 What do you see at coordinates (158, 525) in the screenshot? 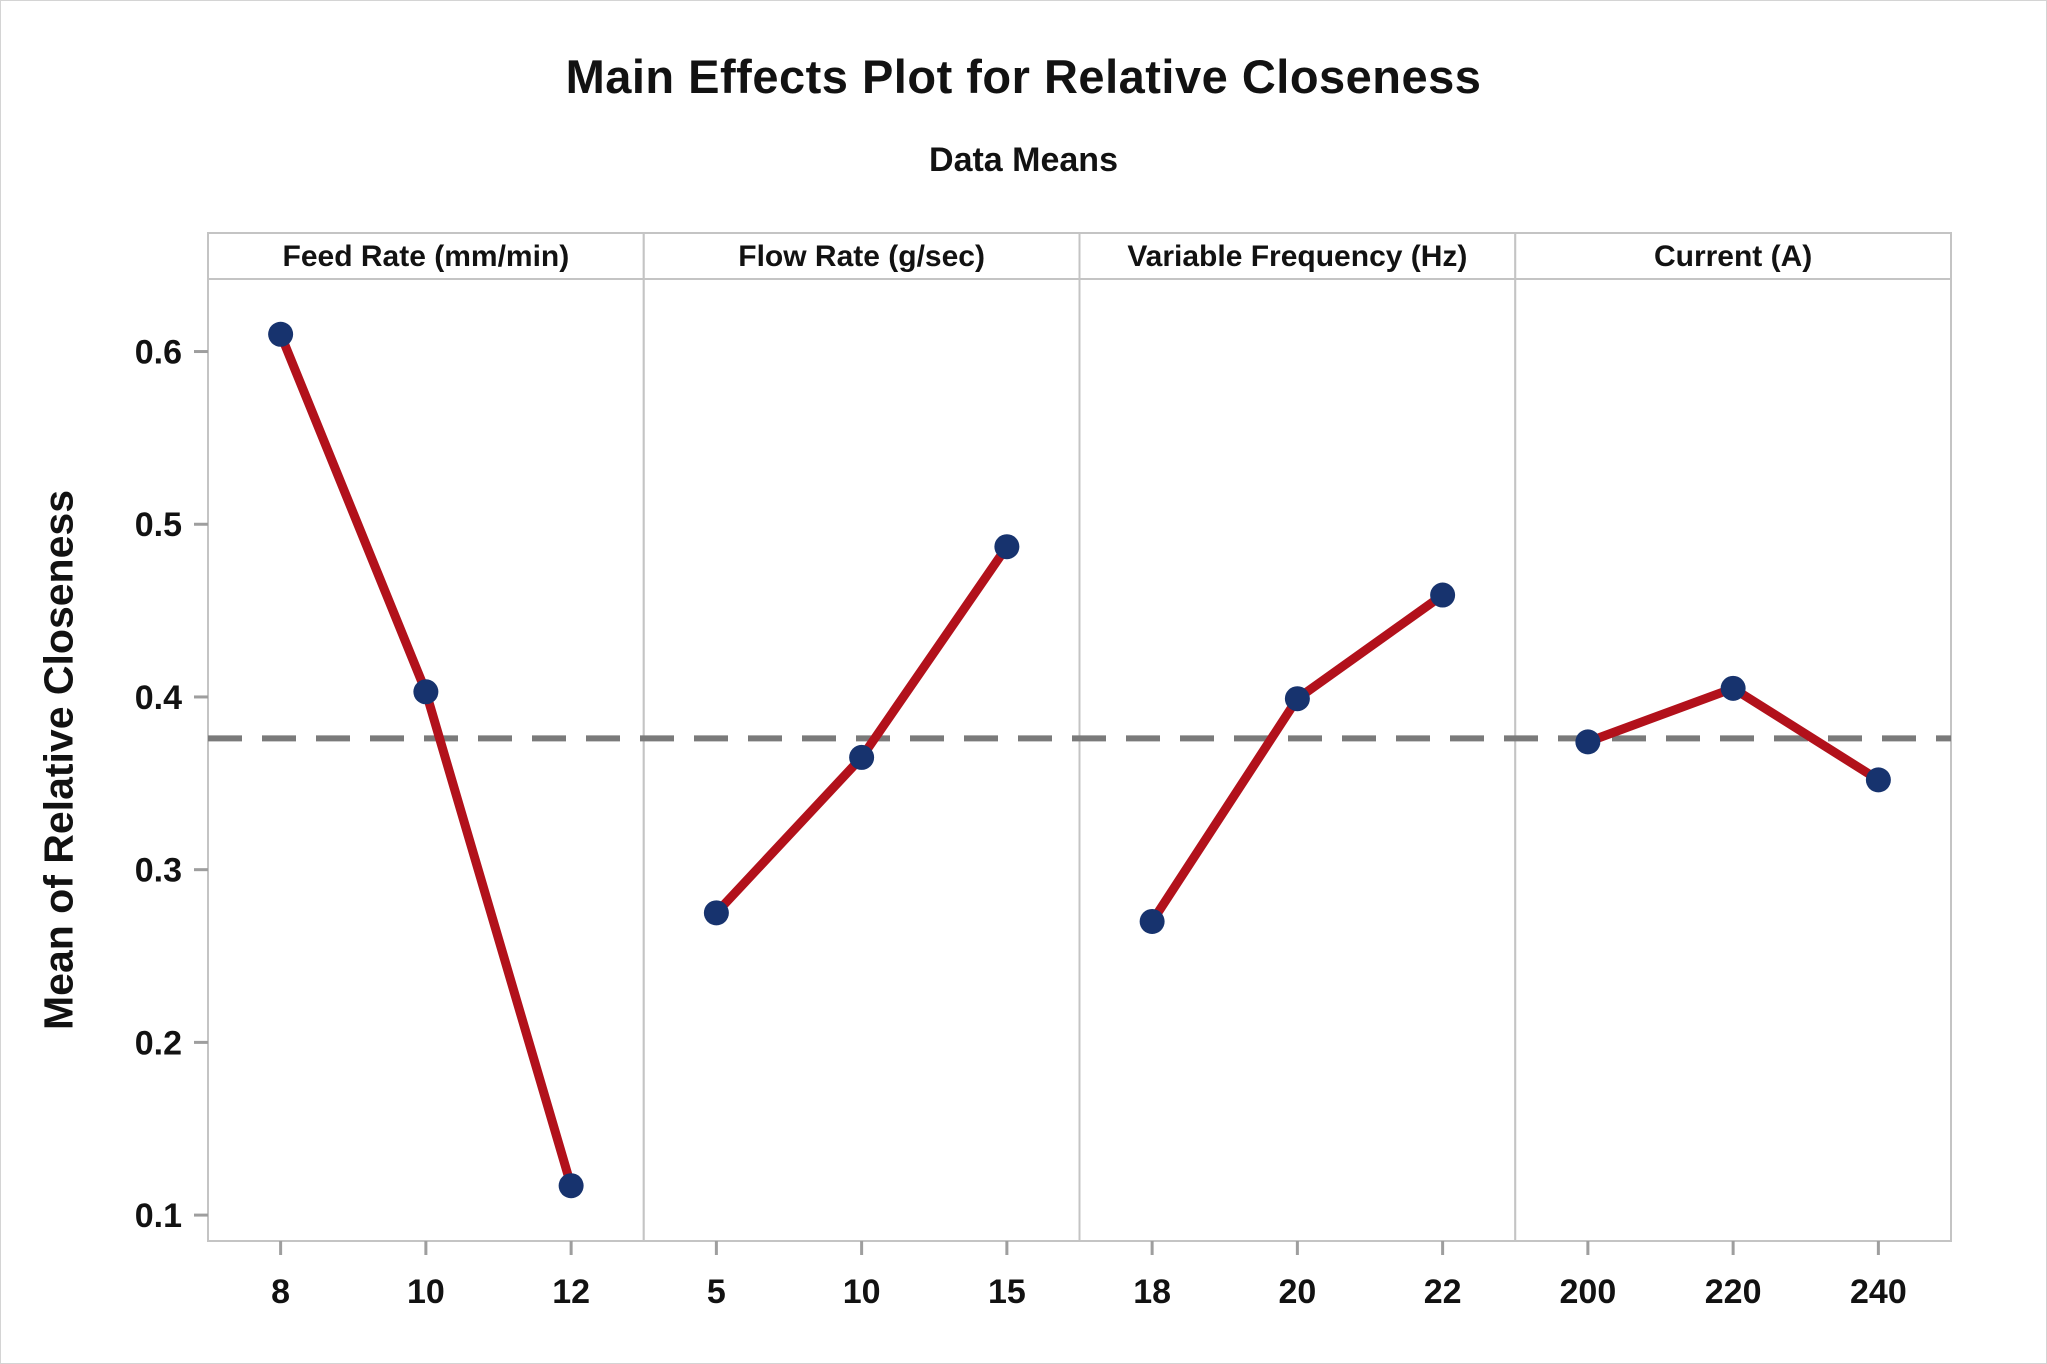
I see `y-tick-label: 0.5` at bounding box center [158, 525].